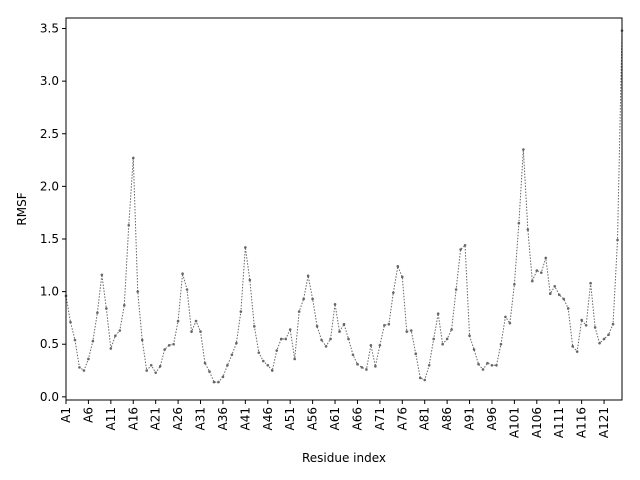 The height and width of the screenshot is (480, 640). I want to click on x-tick-label: A31, so click(201, 418).